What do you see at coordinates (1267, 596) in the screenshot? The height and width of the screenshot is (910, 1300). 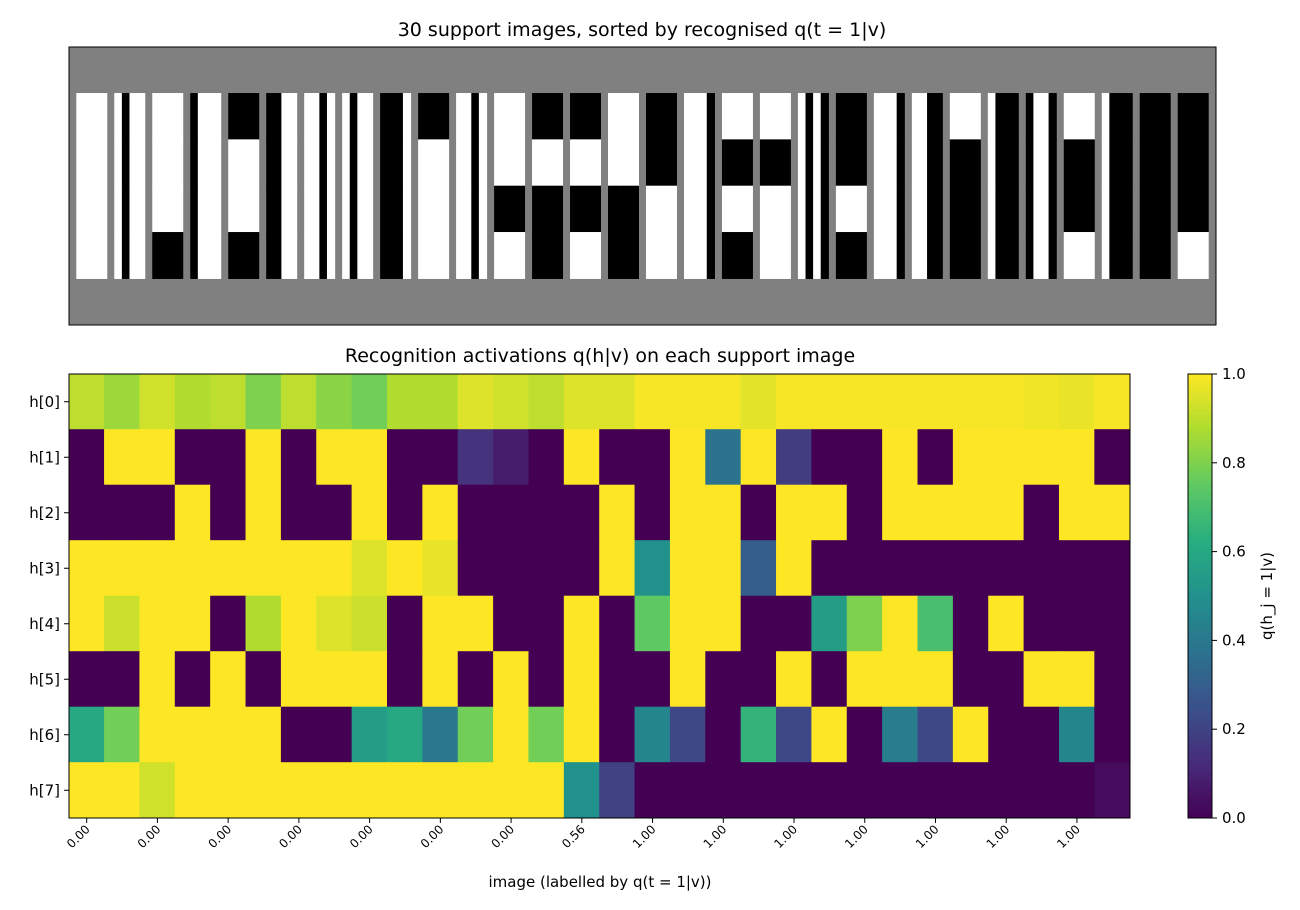 I see `colorbar-label: q(h_j = 1|v)` at bounding box center [1267, 596].